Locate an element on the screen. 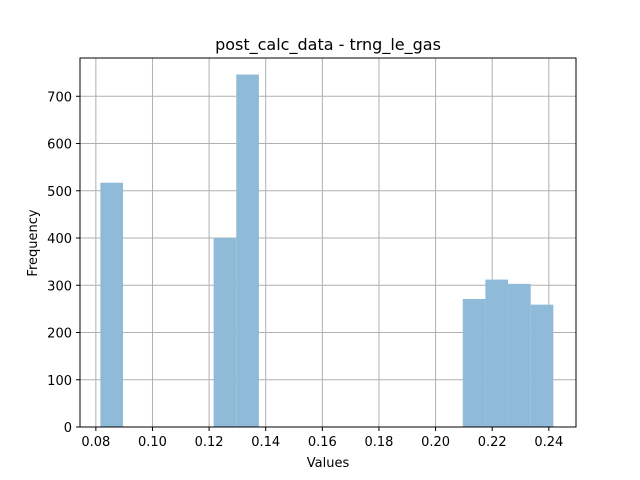 This screenshot has width=640, height=480. y-tick-label: 400 is located at coordinates (59, 239).